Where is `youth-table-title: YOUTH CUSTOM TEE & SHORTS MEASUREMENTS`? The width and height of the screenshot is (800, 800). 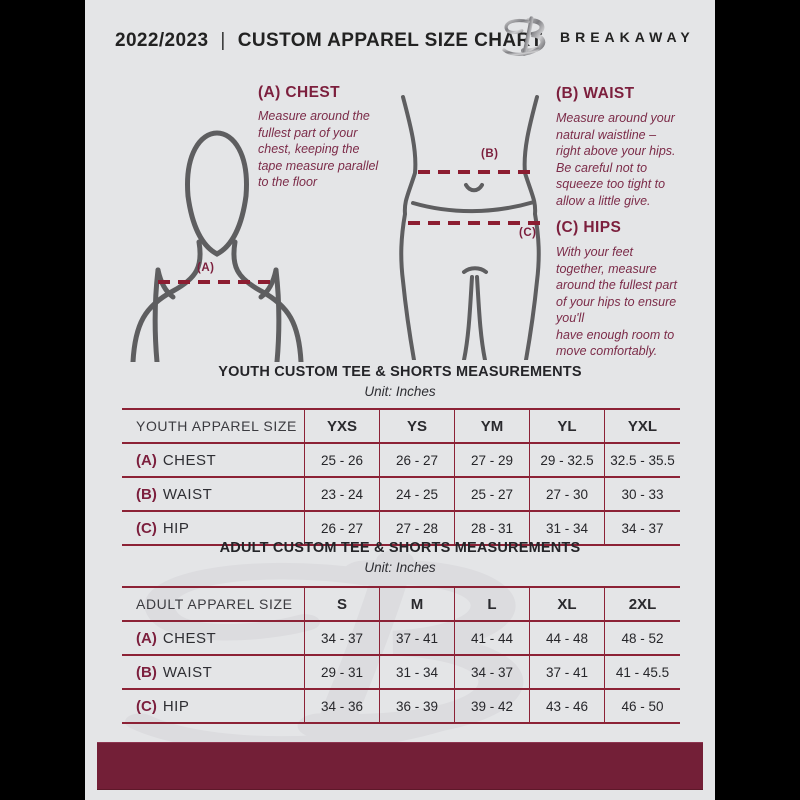
youth-table-title: YOUTH CUSTOM TEE & SHORTS MEASUREMENTS is located at coordinates (400, 372).